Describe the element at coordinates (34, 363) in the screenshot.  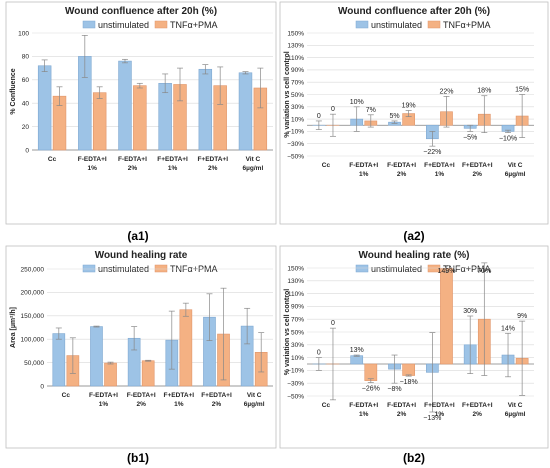
I see `y-tick-label: 50,000` at that location.